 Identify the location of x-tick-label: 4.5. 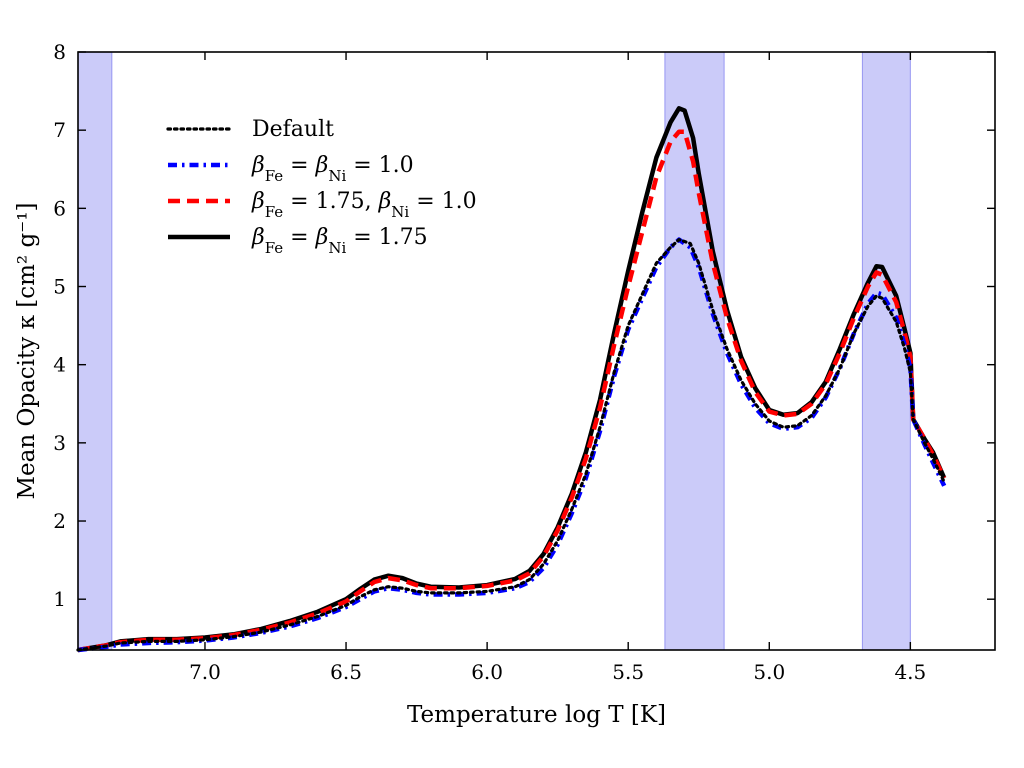
(910, 672).